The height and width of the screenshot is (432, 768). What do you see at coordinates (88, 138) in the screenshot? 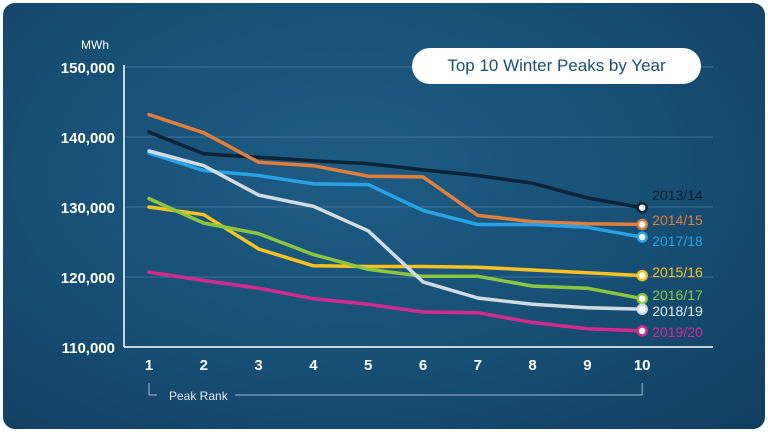
I see `y-tick-label: 140,000` at bounding box center [88, 138].